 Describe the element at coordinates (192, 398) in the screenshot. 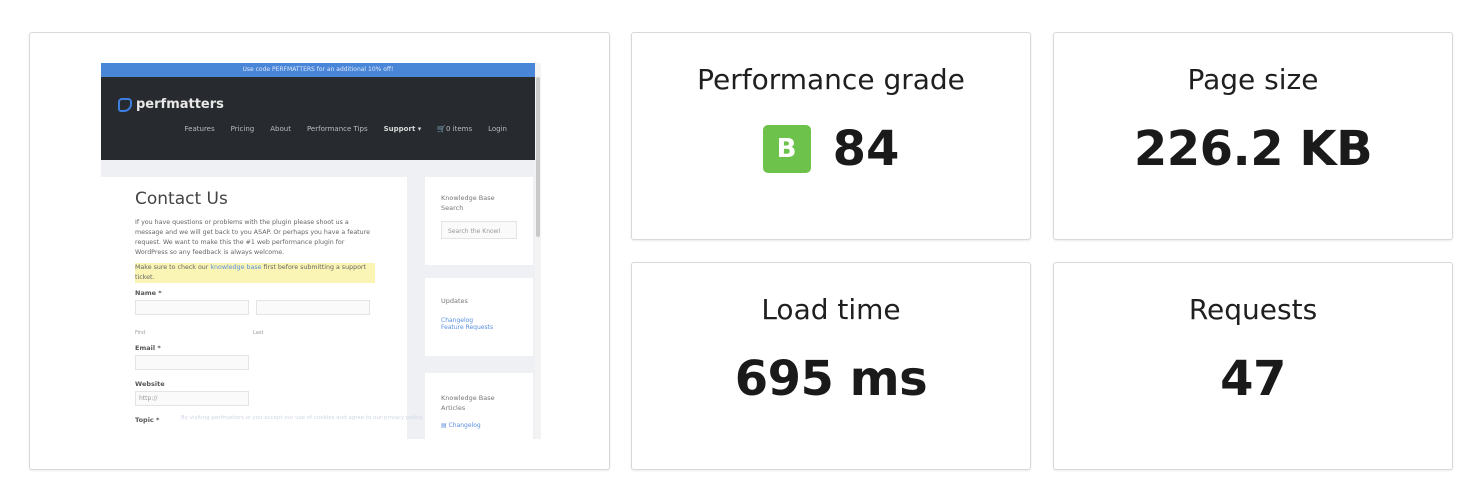

I see `website-field: http://` at that location.